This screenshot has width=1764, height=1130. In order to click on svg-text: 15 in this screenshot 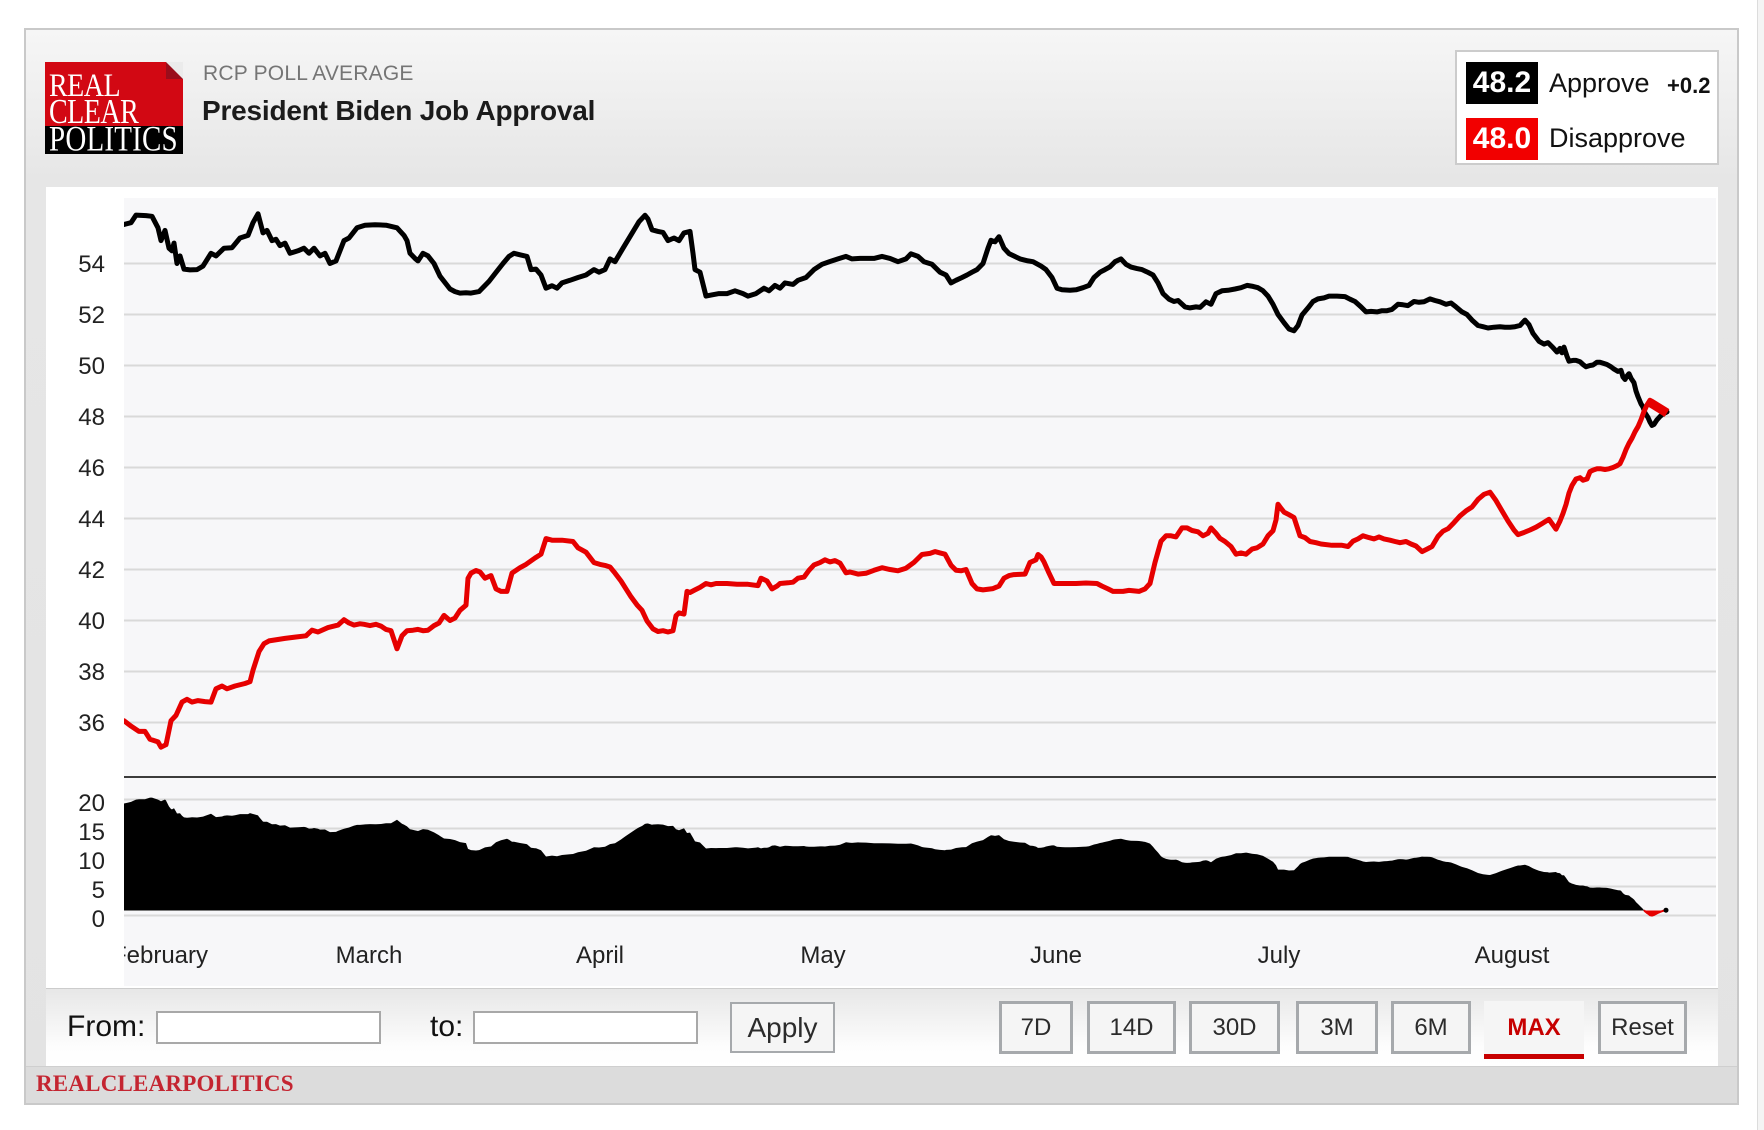, I will do `click(91, 832)`.